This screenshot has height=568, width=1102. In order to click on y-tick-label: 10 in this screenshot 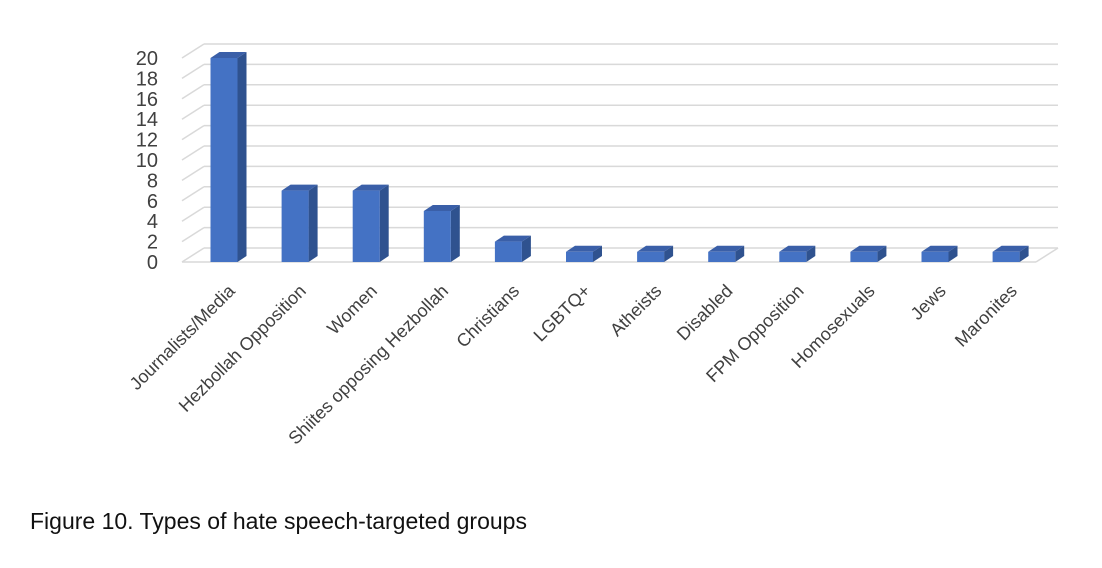, I will do `click(147, 161)`.